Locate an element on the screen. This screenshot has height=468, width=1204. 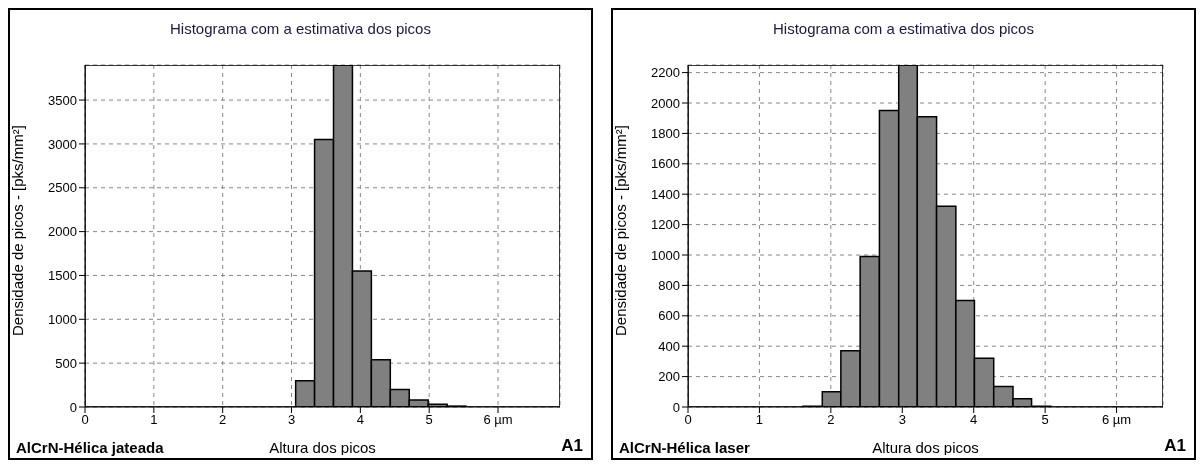
text: AlCrN-Hélica laser is located at coordinates (684, 447).